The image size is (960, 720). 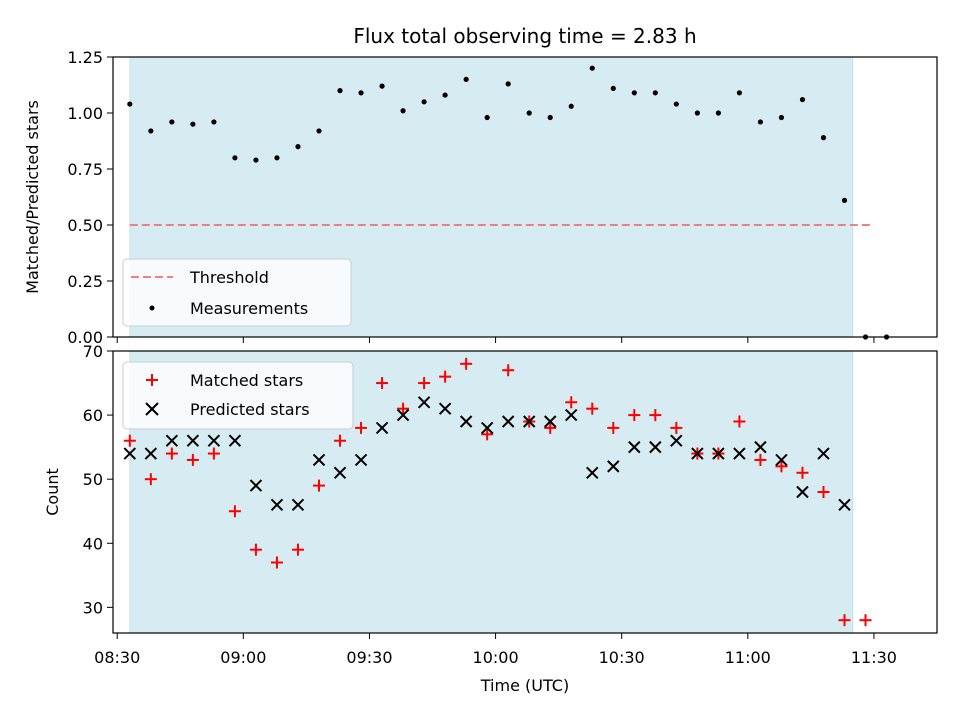 What do you see at coordinates (622, 657) in the screenshot?
I see `x-tick-label: 10:30` at bounding box center [622, 657].